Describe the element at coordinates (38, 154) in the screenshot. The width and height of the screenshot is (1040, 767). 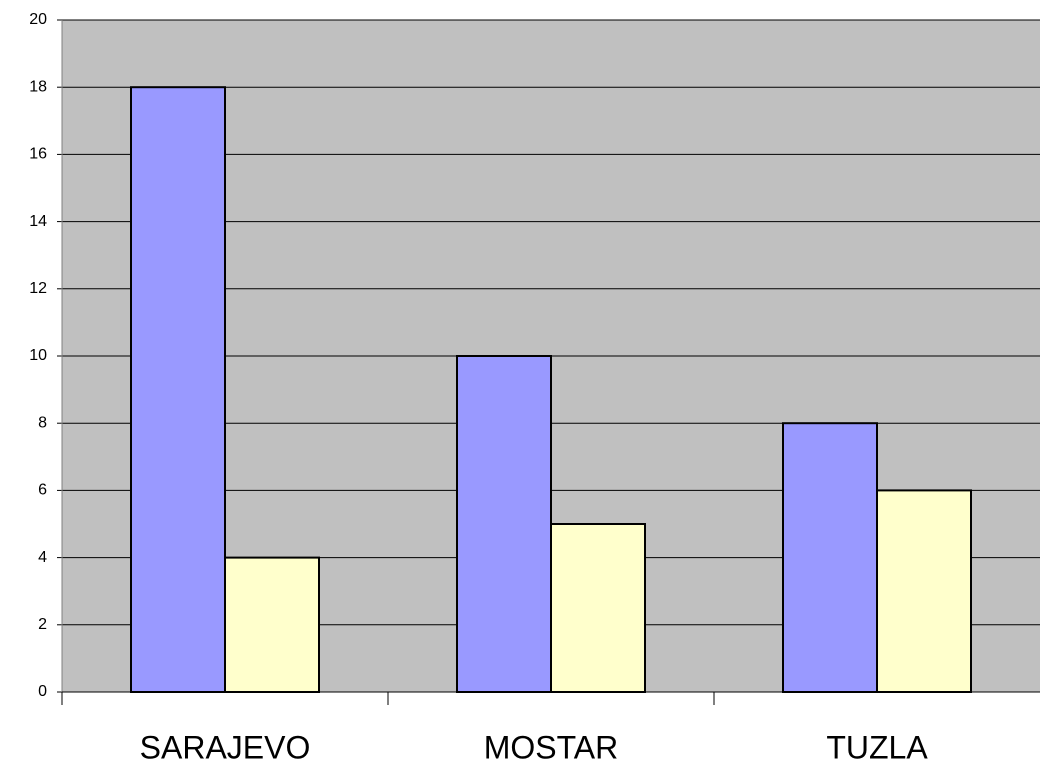
I see `y-tick-label: 16` at that location.